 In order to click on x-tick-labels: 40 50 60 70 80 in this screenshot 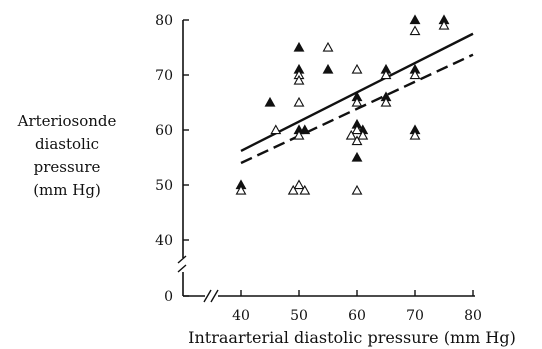, I will do `click(357, 316)`.